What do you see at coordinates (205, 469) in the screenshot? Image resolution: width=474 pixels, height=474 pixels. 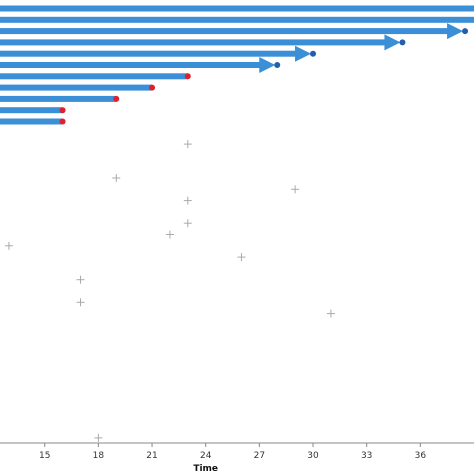 I see `x-axis-title: Time` at bounding box center [205, 469].